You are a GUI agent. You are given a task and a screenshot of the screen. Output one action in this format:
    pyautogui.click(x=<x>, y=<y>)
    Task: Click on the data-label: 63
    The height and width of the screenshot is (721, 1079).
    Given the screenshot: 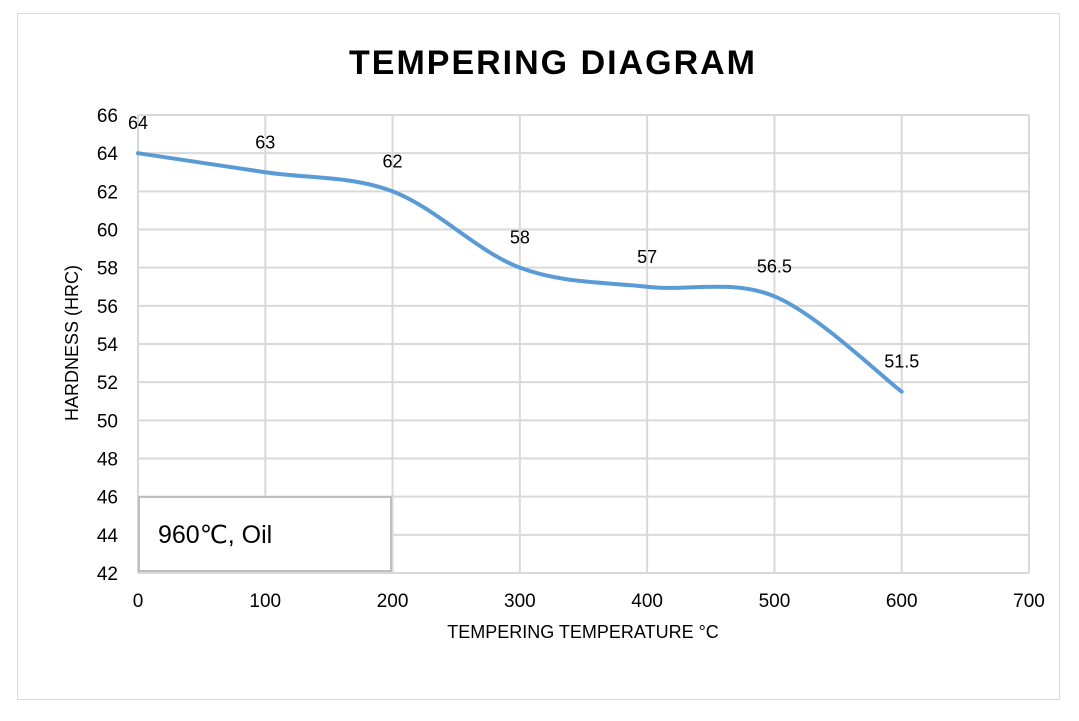 What is the action you would take?
    pyautogui.click(x=265, y=142)
    